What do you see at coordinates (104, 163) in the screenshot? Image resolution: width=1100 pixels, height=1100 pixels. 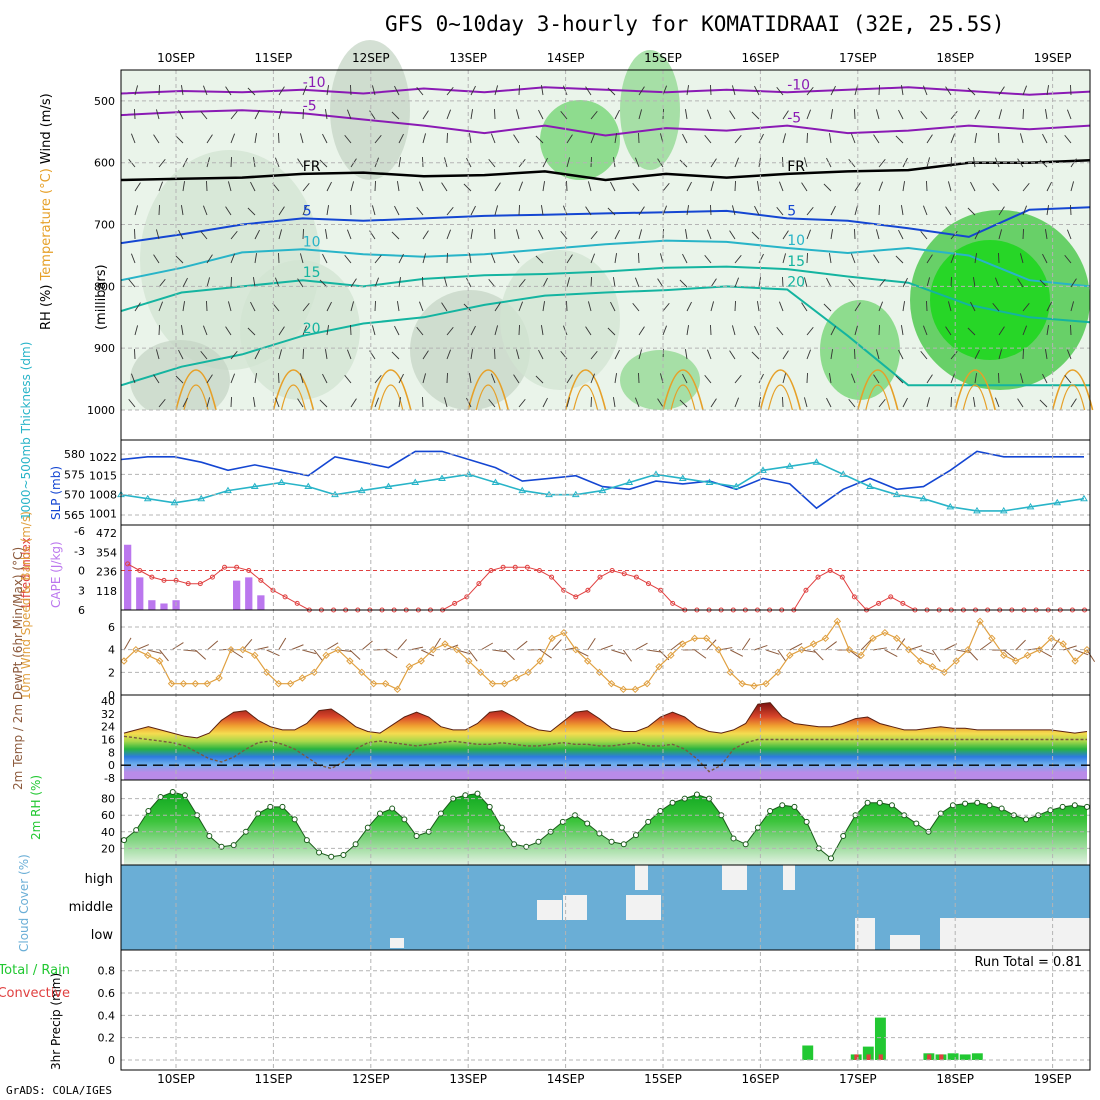 I see `pressure-tick-label: 600` at bounding box center [104, 163].